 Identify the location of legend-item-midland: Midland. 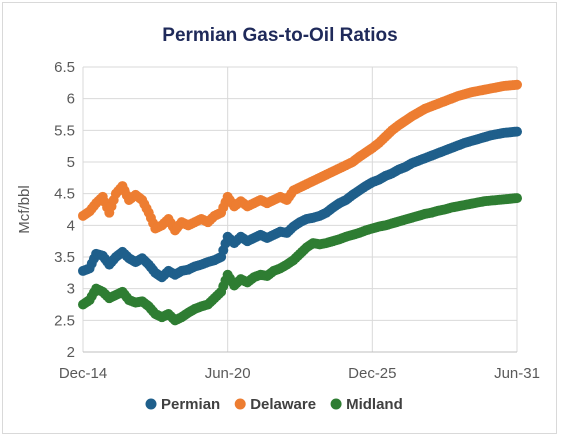
(366, 404).